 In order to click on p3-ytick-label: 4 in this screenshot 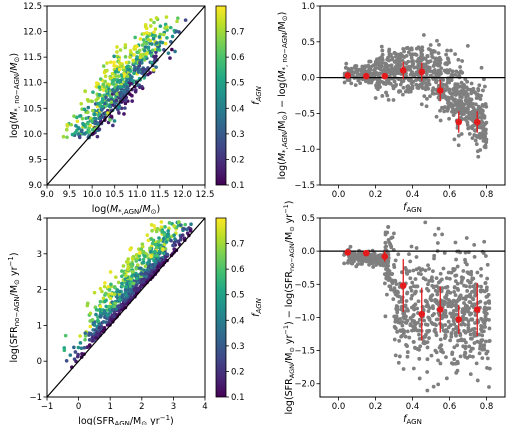, I will do `click(39, 219)`.